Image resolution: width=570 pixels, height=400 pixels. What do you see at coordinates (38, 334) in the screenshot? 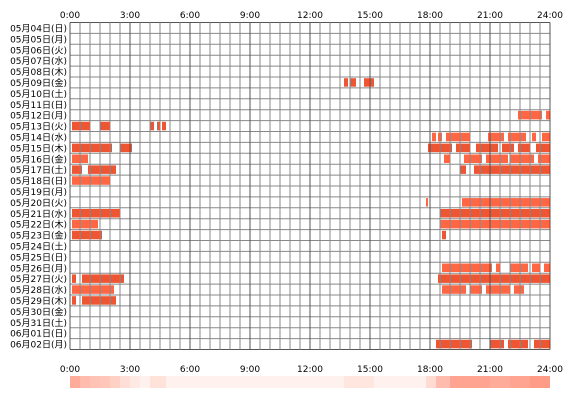
I see `row-label: 06月01日(日)` at bounding box center [38, 334].